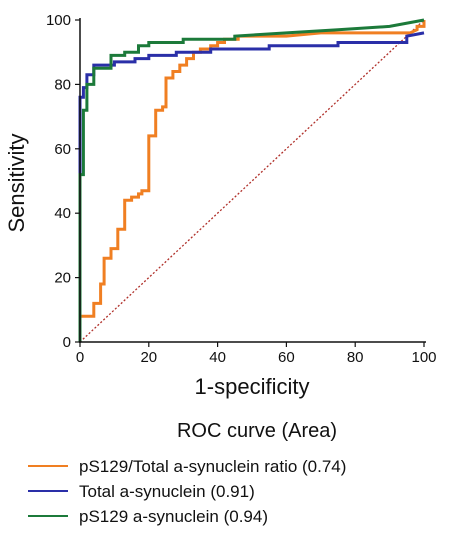 The image size is (472, 555). I want to click on x-tick-label: 40, so click(217, 357).